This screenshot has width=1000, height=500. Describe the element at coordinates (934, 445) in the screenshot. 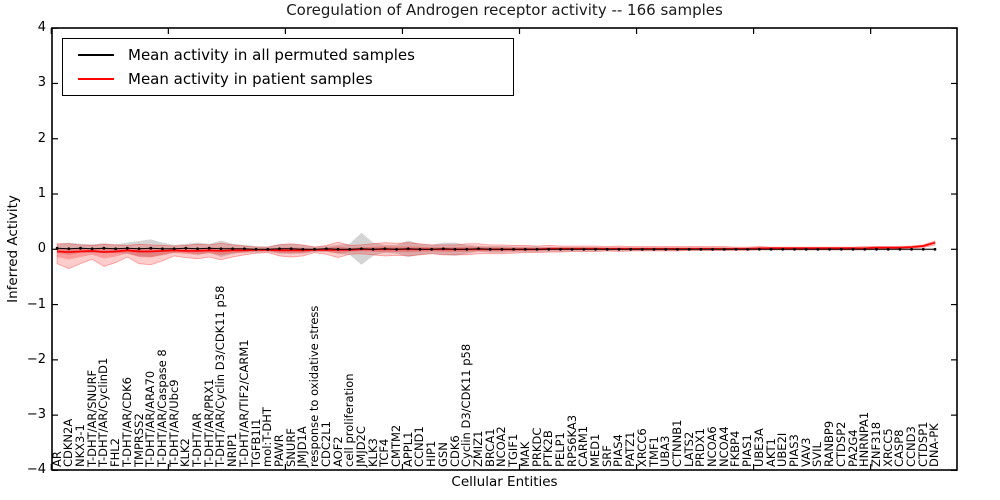

I see `category-label: DNA-PK` at that location.